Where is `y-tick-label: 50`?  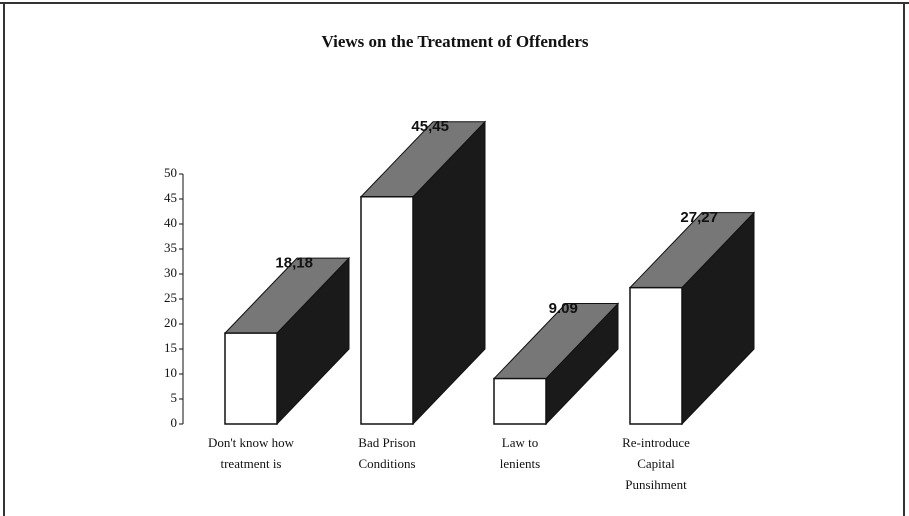 y-tick-label: 50 is located at coordinates (170, 172).